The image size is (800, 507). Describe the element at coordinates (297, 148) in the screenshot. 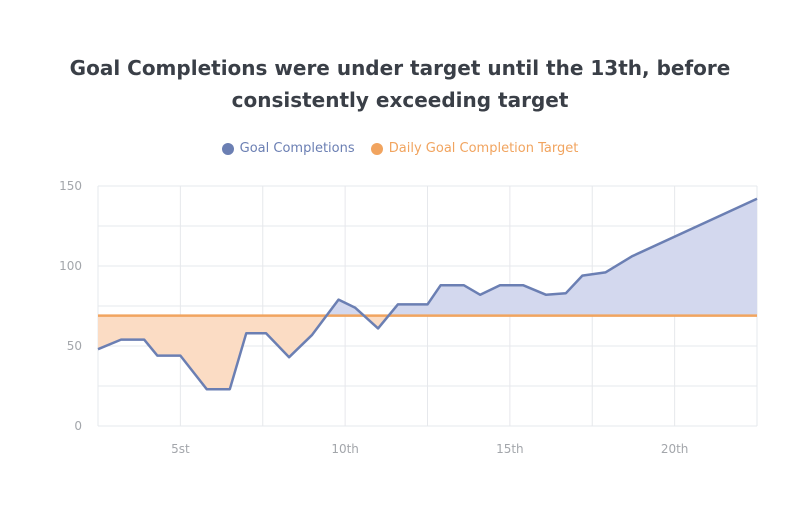

I see `legend-label-goal-completions: Goal Completions` at that location.